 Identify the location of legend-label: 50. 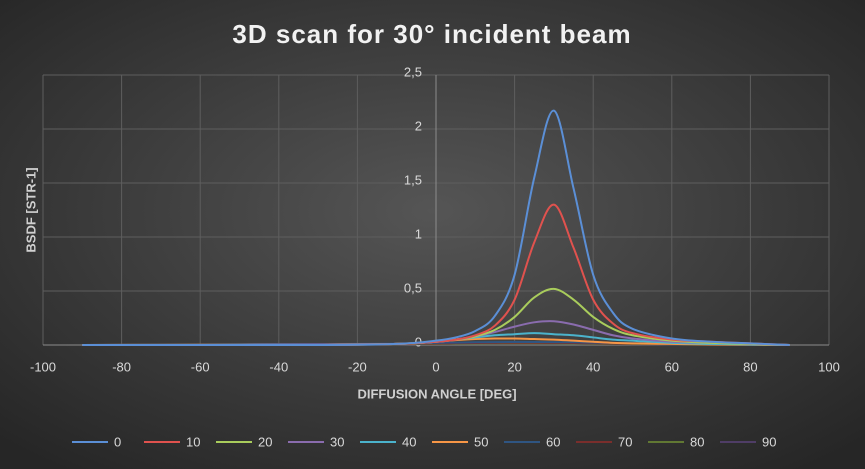
(481, 441).